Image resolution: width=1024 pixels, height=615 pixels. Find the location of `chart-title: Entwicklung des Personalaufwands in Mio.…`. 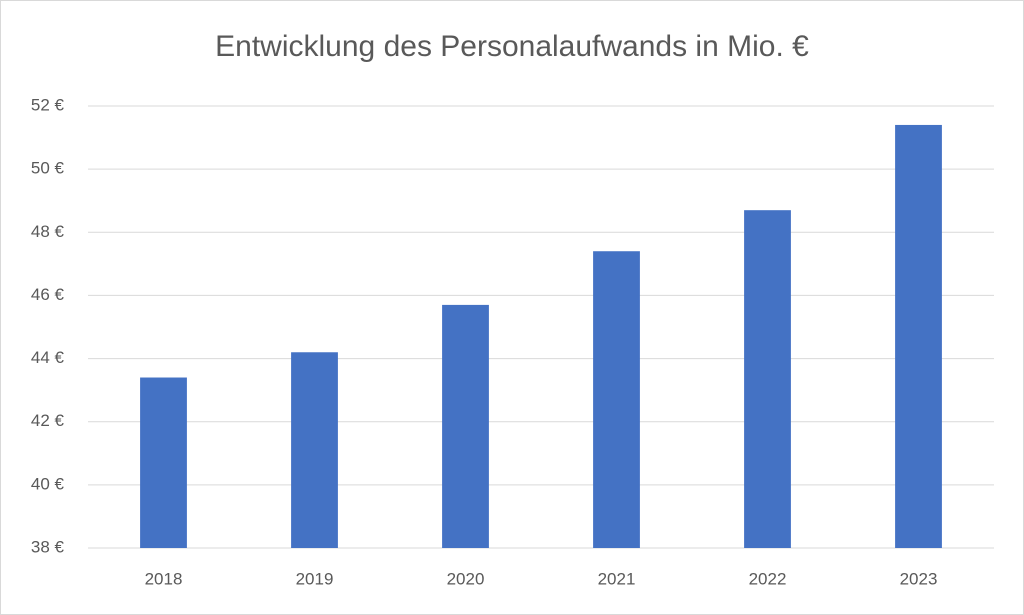

chart-title: Entwicklung des Personalaufwands in Mio.… is located at coordinates (512, 46).